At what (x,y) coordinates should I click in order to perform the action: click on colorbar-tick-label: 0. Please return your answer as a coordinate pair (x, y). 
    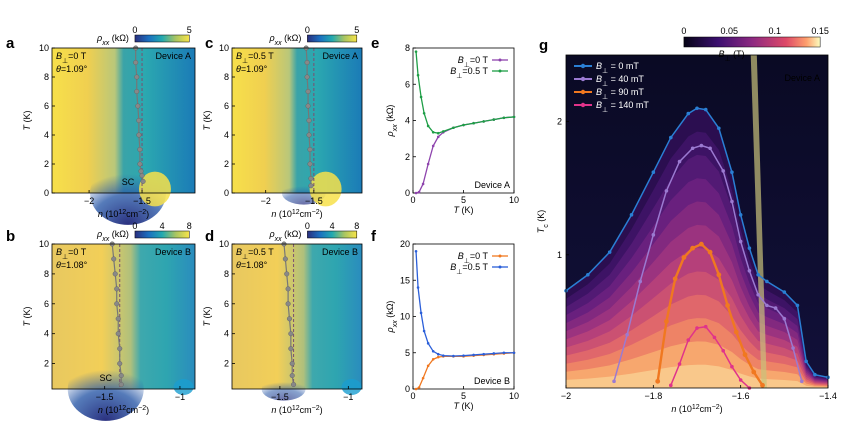
    Looking at the image, I should click on (307, 30).